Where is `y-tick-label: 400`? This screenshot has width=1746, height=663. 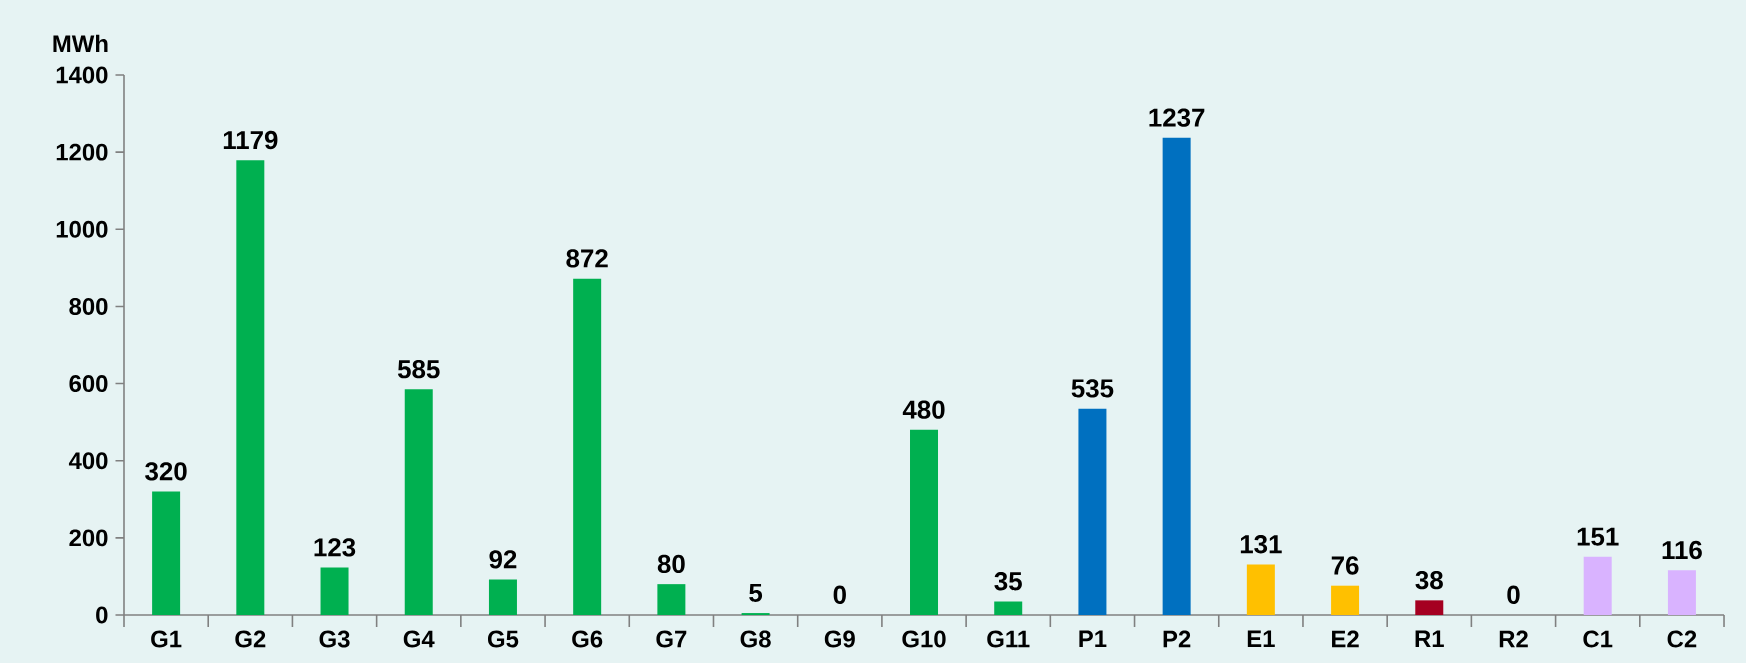 y-tick-label: 400 is located at coordinates (88, 461).